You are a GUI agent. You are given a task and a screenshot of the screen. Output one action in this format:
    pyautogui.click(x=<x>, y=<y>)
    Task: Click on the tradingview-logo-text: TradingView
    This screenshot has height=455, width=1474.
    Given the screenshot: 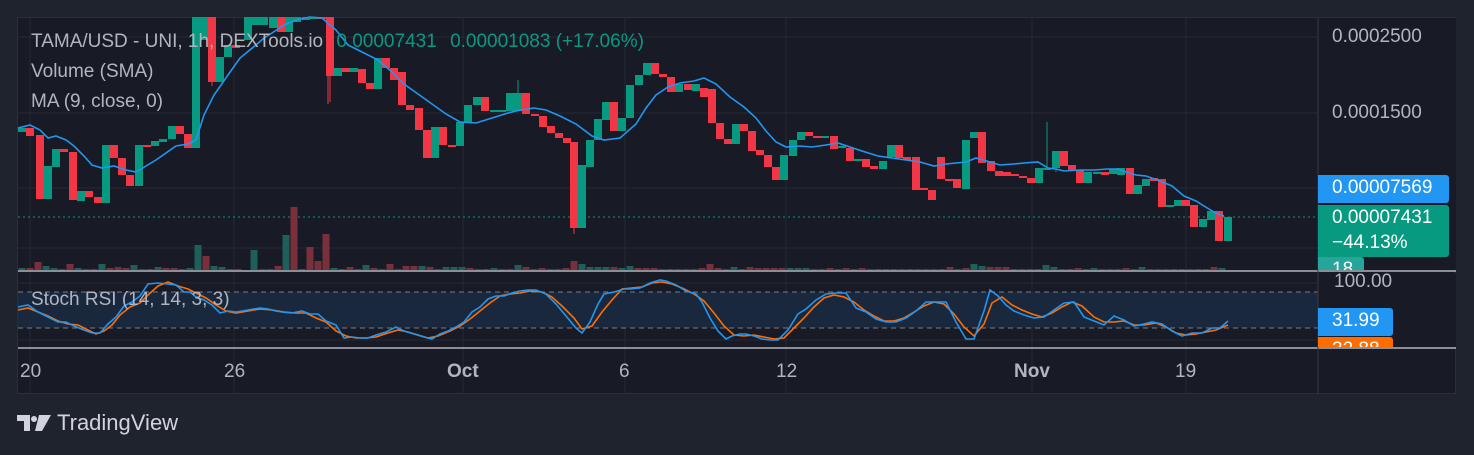 What is the action you would take?
    pyautogui.click(x=118, y=422)
    